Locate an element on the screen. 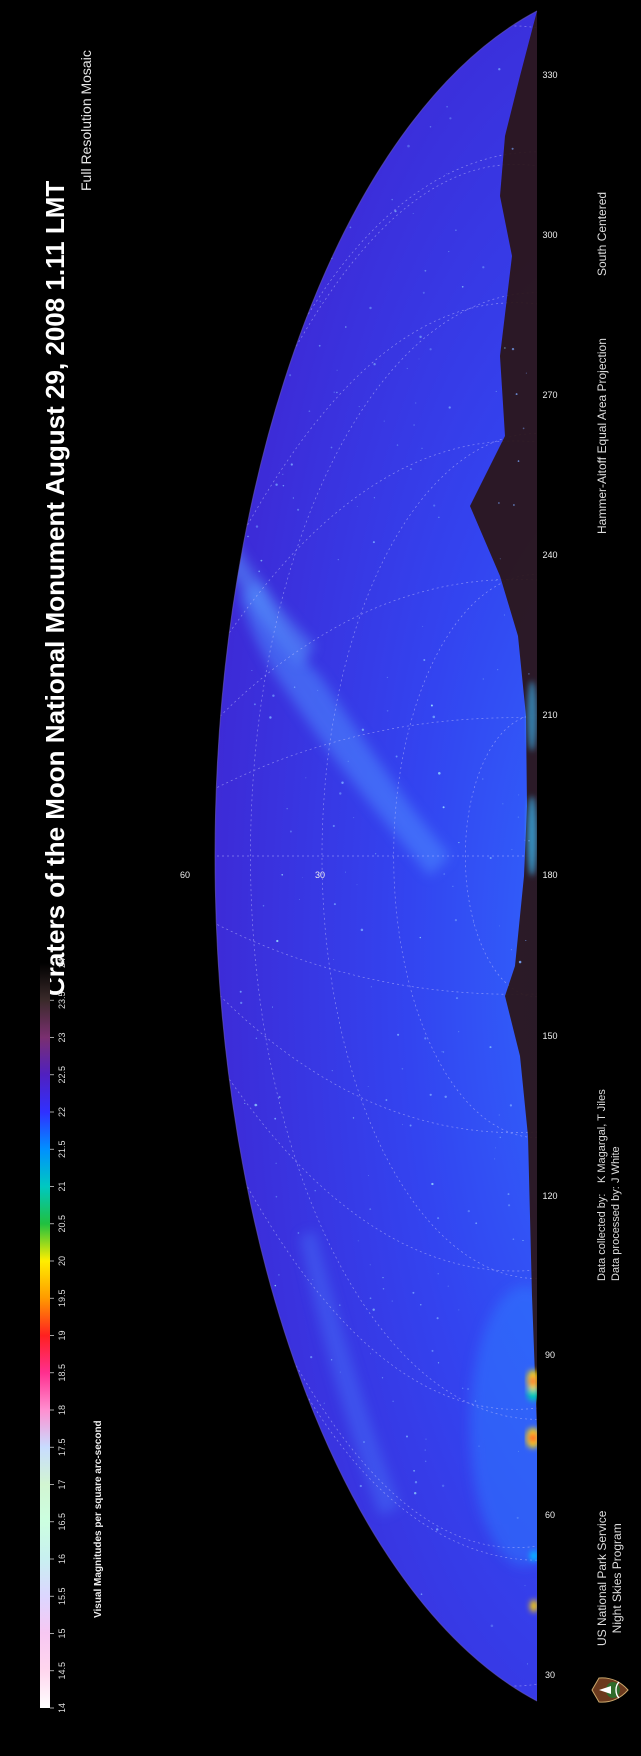 The width and height of the screenshot is (641, 1756). nps-arrowhead-logo is located at coordinates (610, 1690).